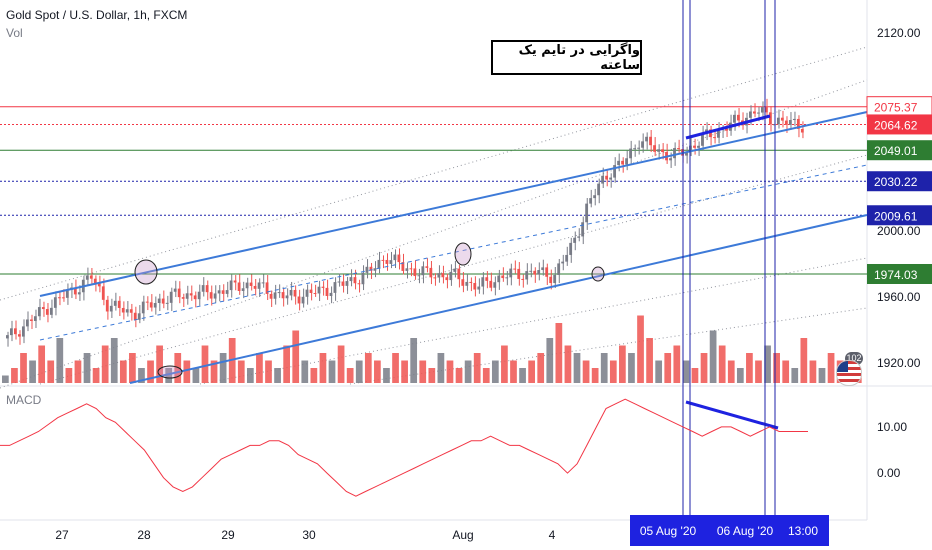 The height and width of the screenshot is (550, 932). I want to click on price-badge-label-2: 2049.01, so click(896, 151).